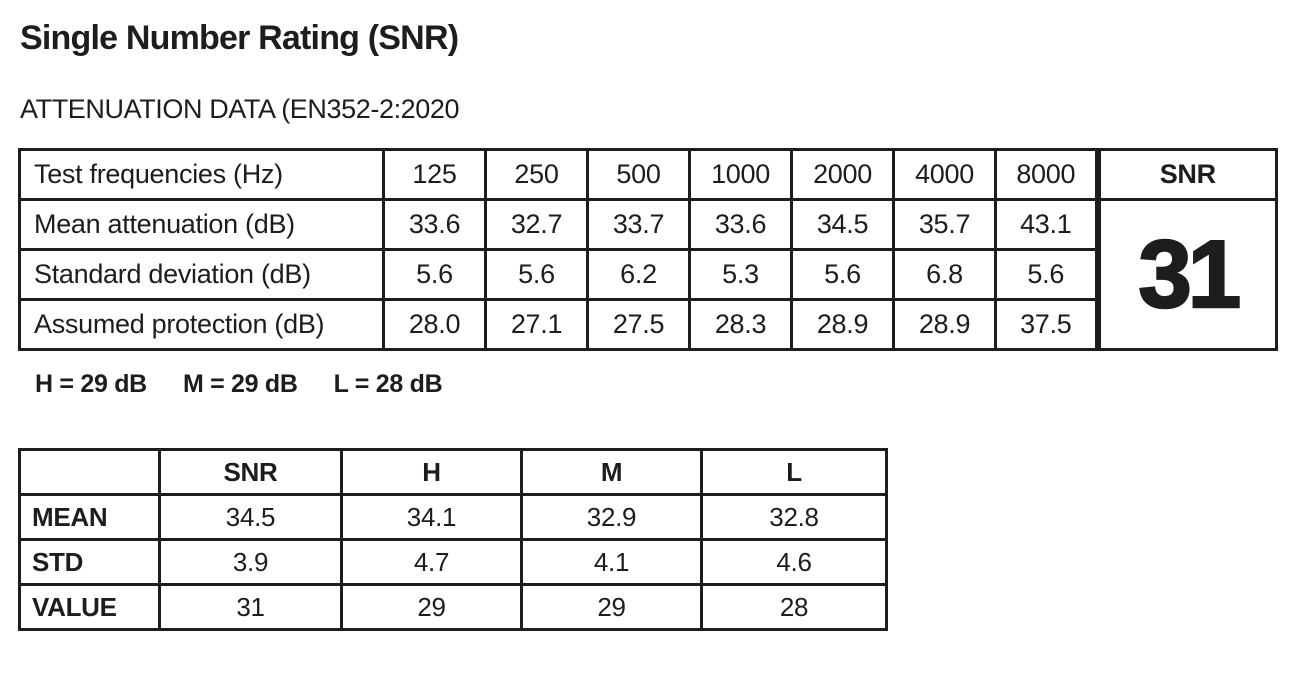 The height and width of the screenshot is (682, 1304). I want to click on row-label-std: STD, so click(89, 562).